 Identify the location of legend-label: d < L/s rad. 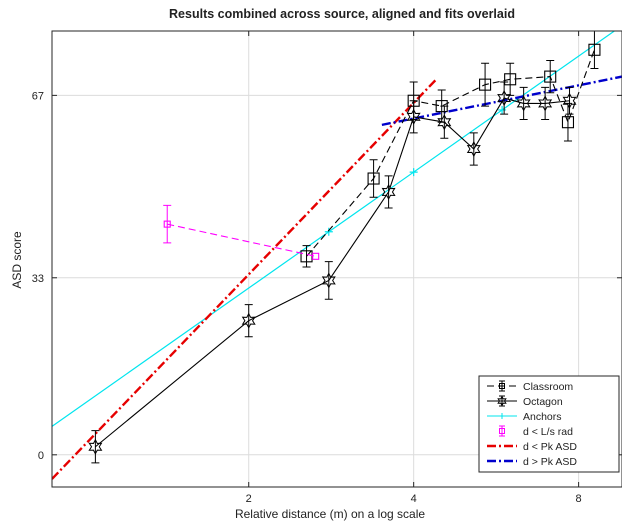
(548, 432).